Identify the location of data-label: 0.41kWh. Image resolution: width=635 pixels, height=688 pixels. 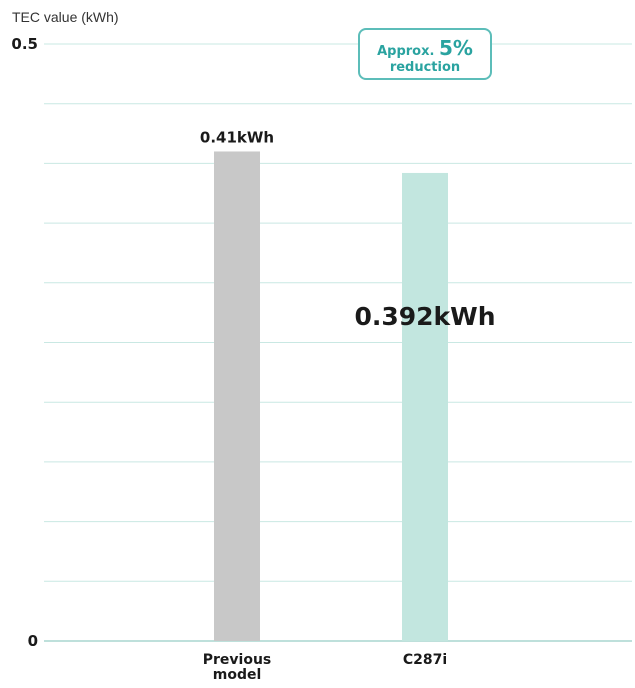
(237, 137).